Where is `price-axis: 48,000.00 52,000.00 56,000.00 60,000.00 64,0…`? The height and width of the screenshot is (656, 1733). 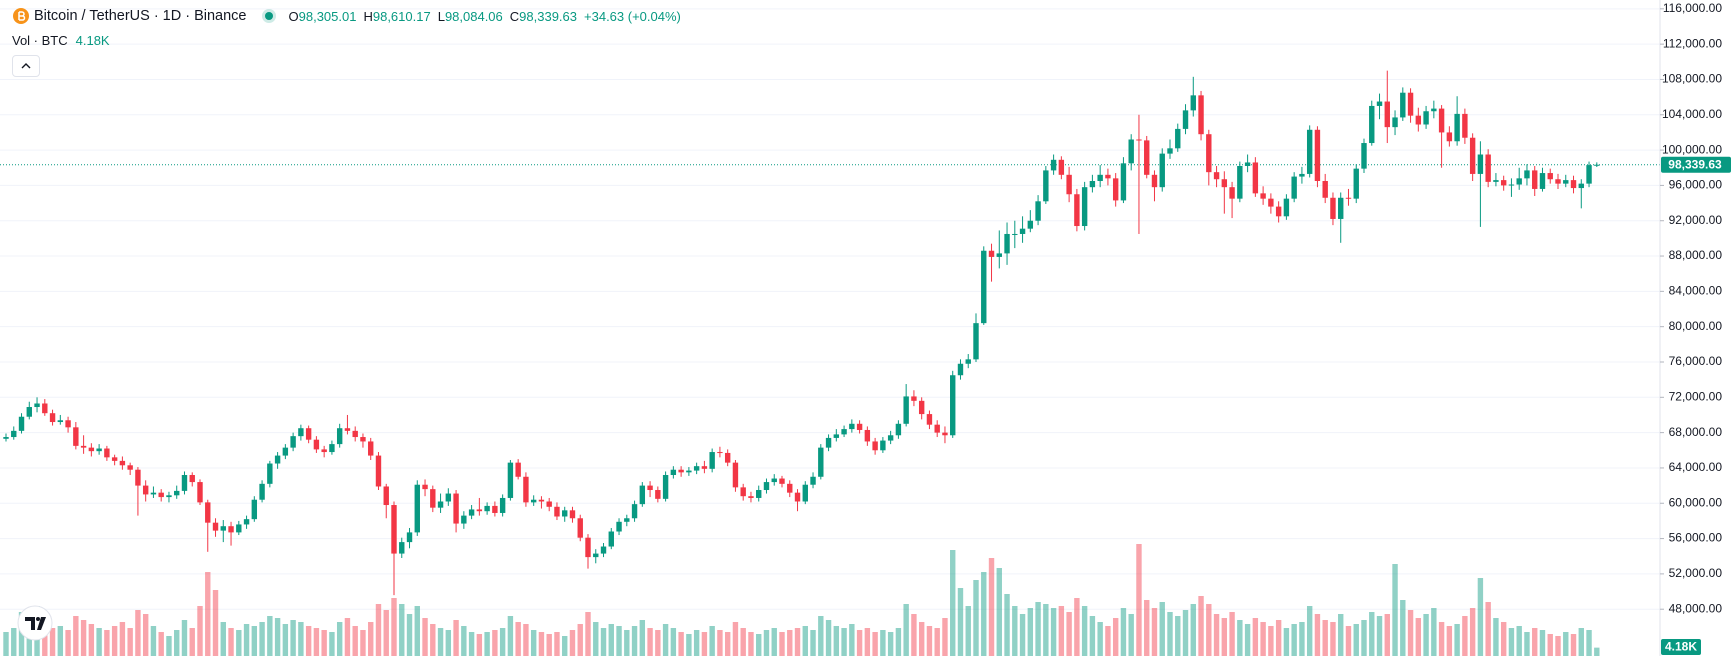
price-axis: 48,000.00 52,000.00 56,000.00 60,000.00 64,0… is located at coordinates (1695, 328).